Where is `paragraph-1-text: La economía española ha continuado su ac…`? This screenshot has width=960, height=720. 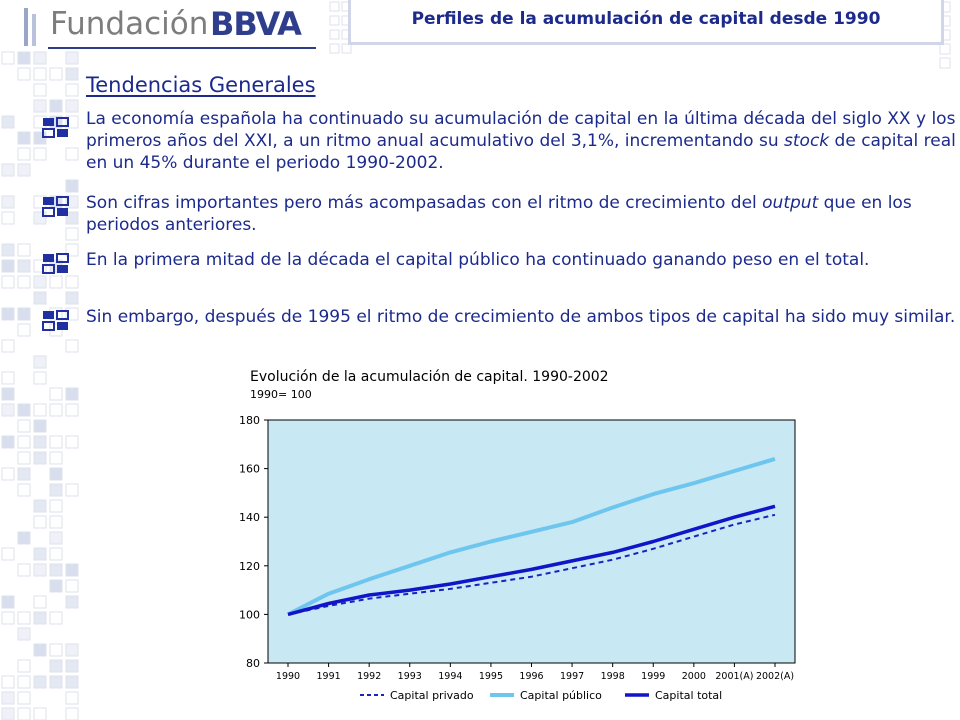 paragraph-1-text: La economía española ha continuado su ac… is located at coordinates (521, 130).